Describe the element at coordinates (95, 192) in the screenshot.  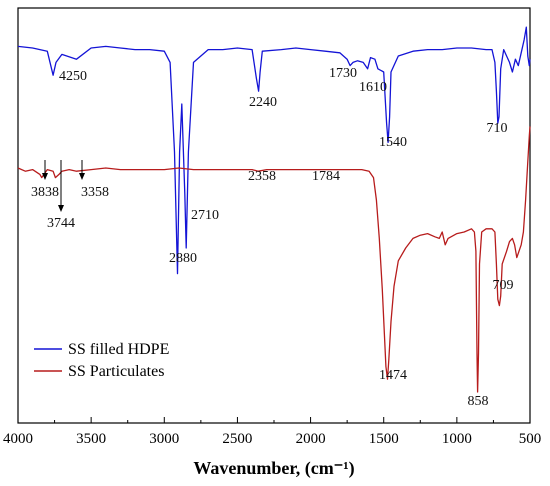
I see `peak-label: 3358` at that location.